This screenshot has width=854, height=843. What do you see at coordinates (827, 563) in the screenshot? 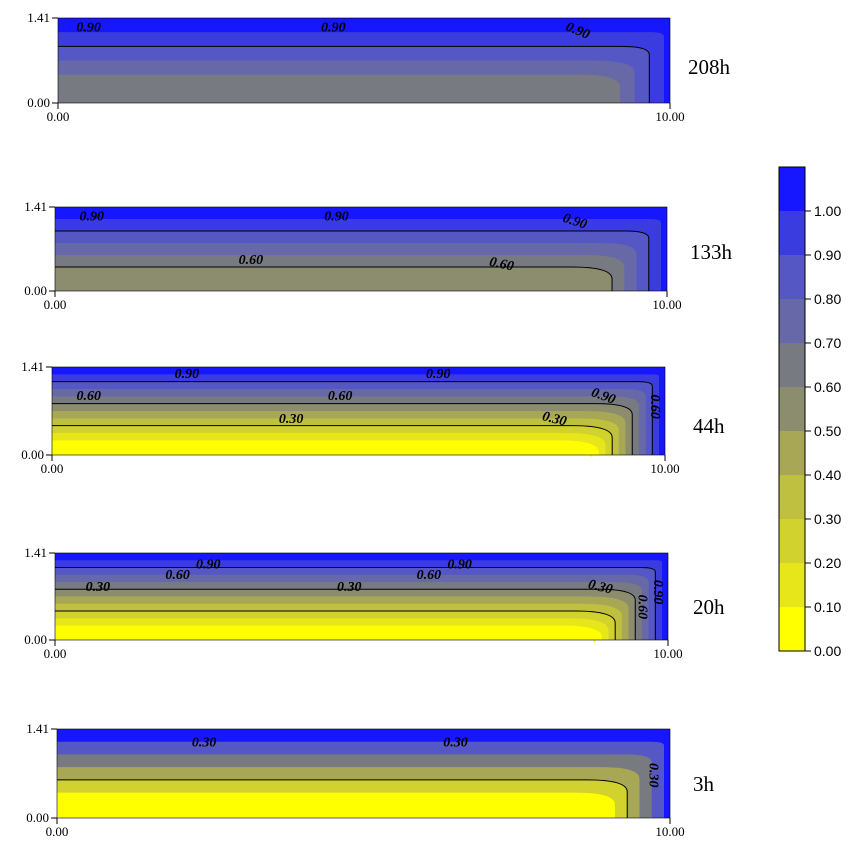
I see `colorbar-tick-label: 0.20` at bounding box center [827, 563].